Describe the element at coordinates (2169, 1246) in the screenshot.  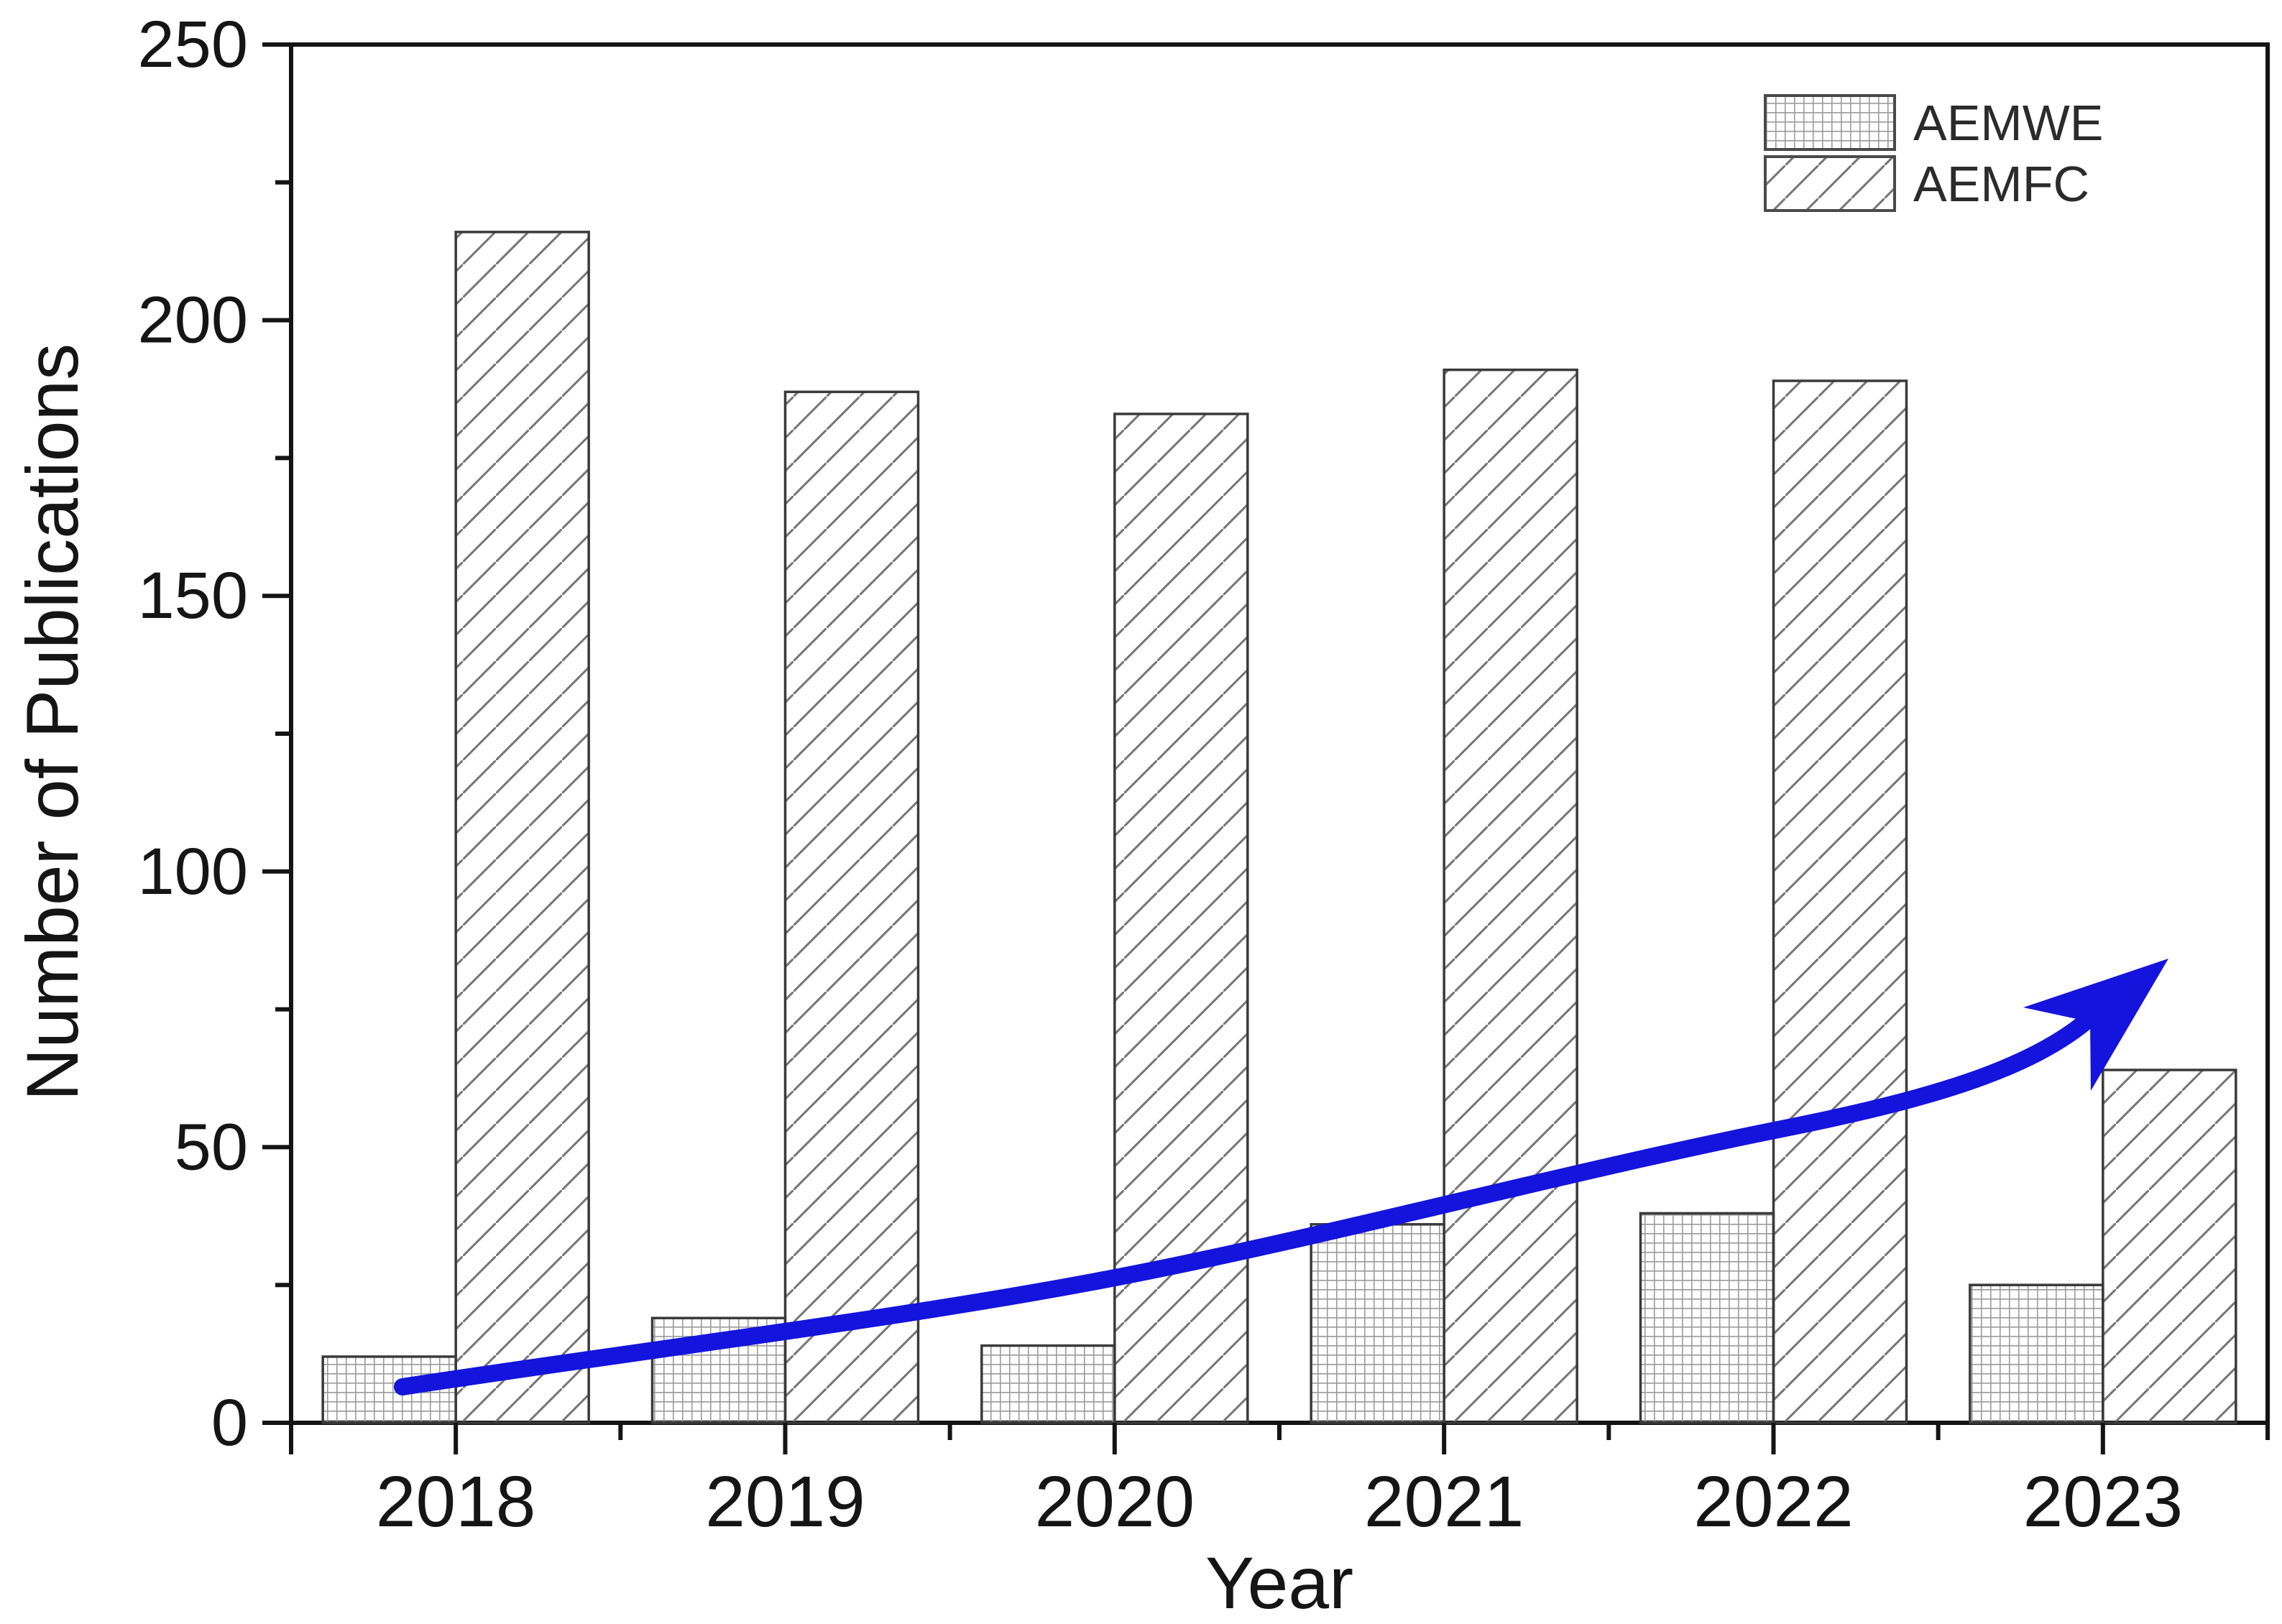
I see `bar-aemfc-2023` at that location.